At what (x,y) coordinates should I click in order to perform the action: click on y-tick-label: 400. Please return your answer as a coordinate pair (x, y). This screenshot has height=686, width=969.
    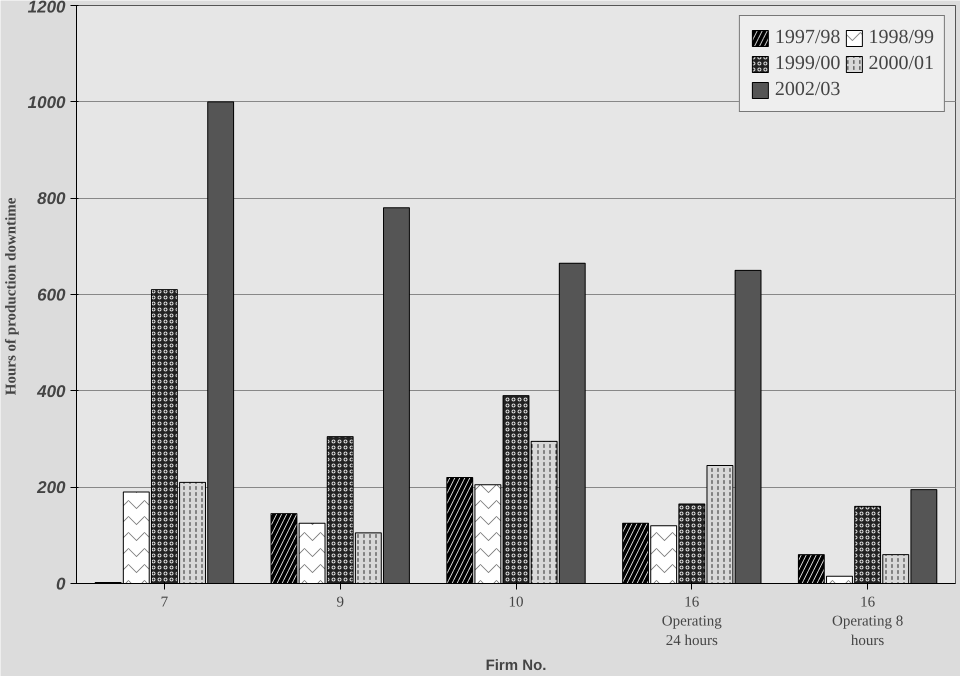
    Looking at the image, I should click on (51, 391).